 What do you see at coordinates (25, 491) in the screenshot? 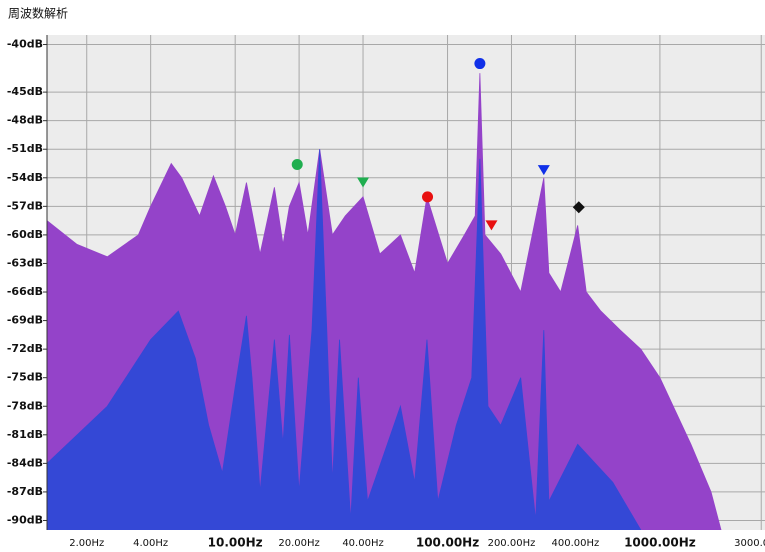
I see `y-tick-label: -87dB` at bounding box center [25, 491].